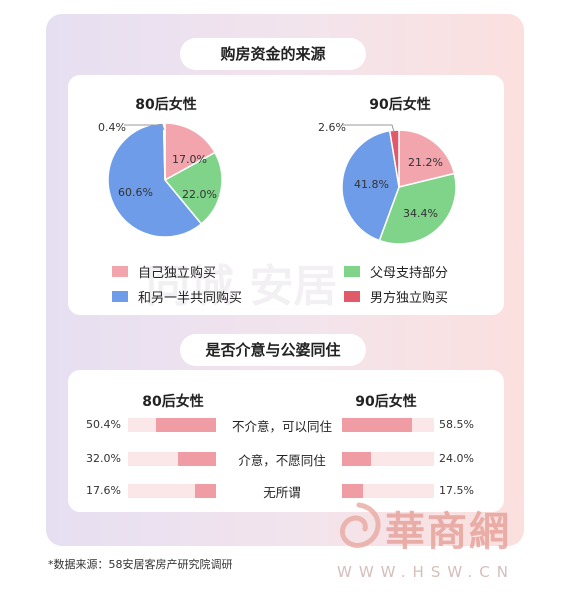 Image resolution: width=567 pixels, height=600 pixels. I want to click on pie-90-label-parents: 34.4%, so click(420, 213).